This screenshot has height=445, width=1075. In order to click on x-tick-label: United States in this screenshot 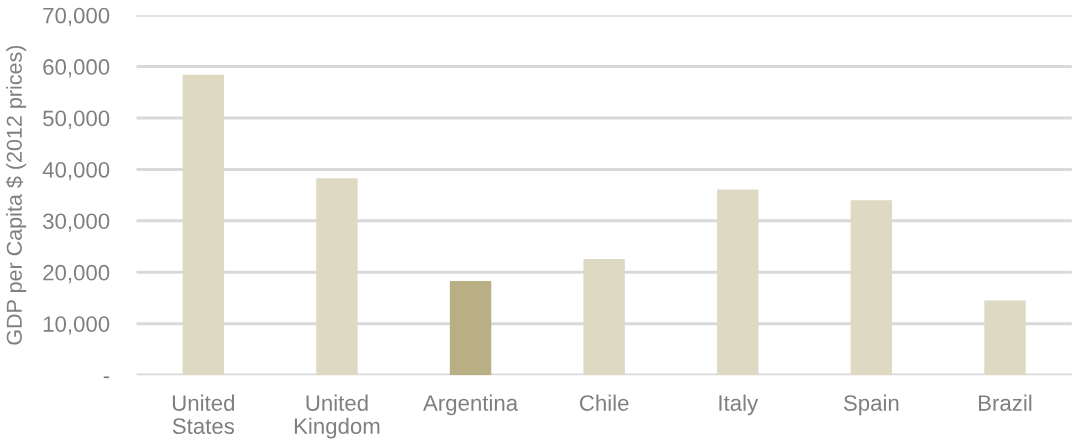, I will do `click(203, 414)`.